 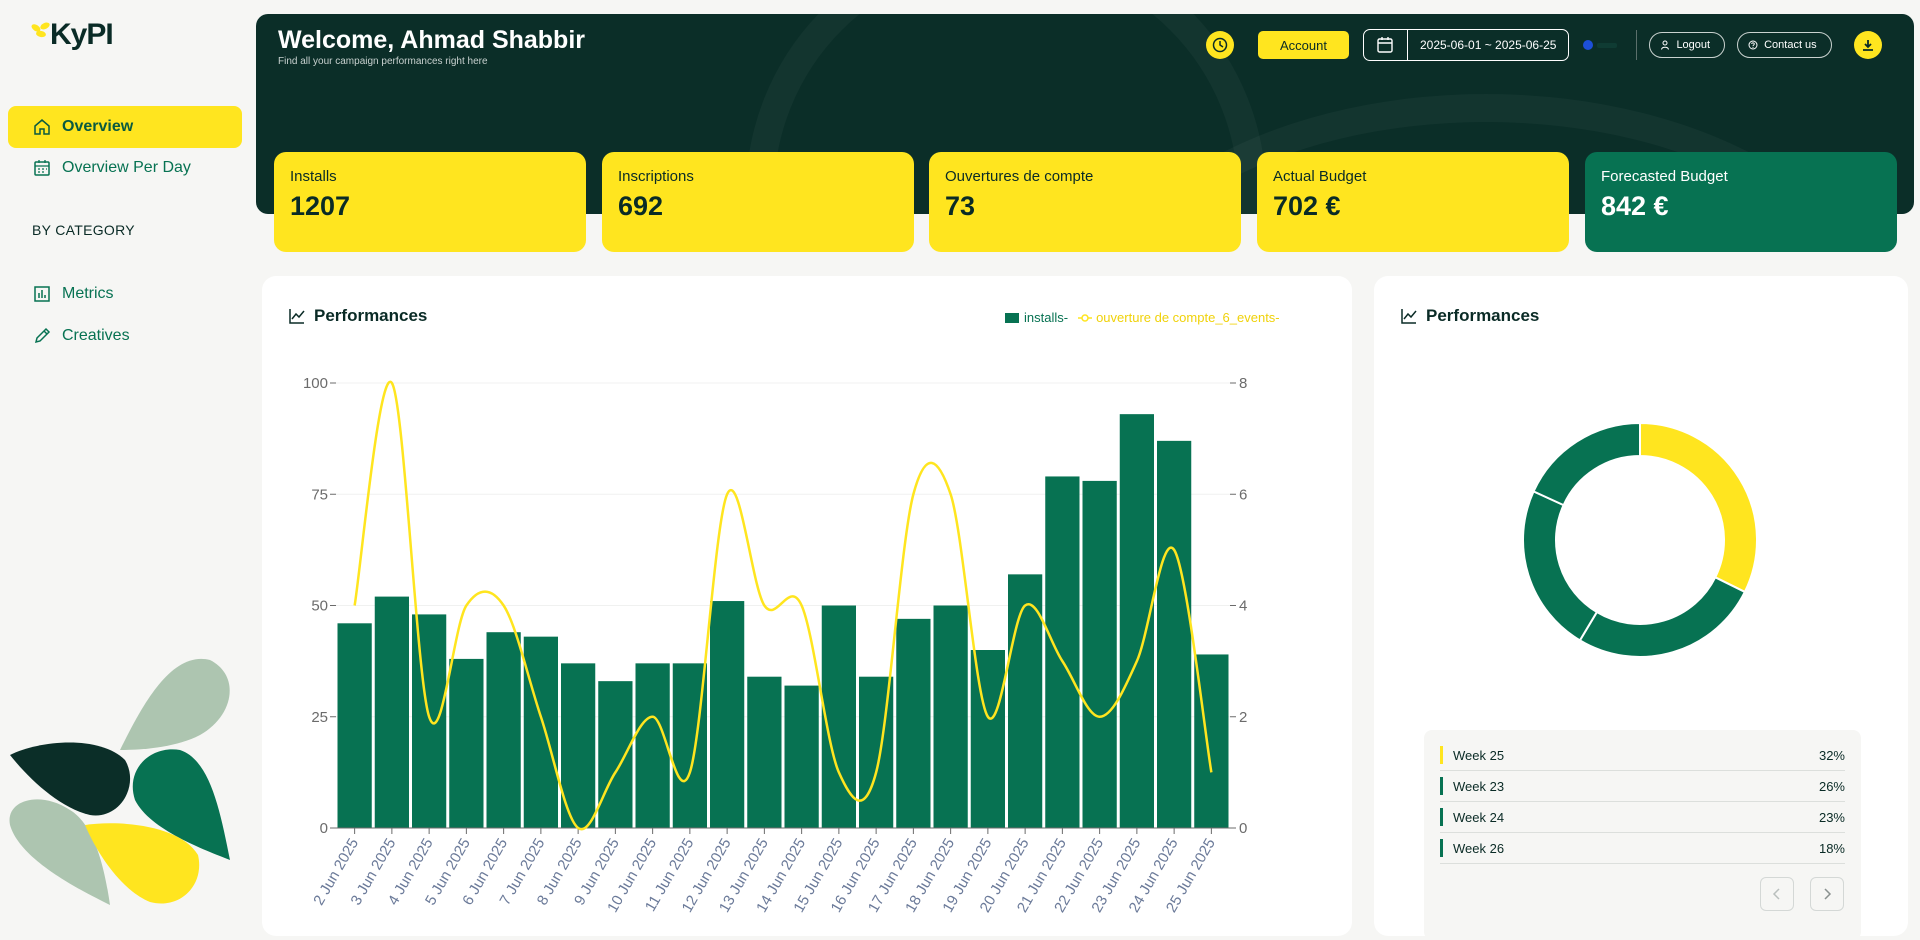 I want to click on kpi-card-installs: Installs 1207, so click(x=430, y=202).